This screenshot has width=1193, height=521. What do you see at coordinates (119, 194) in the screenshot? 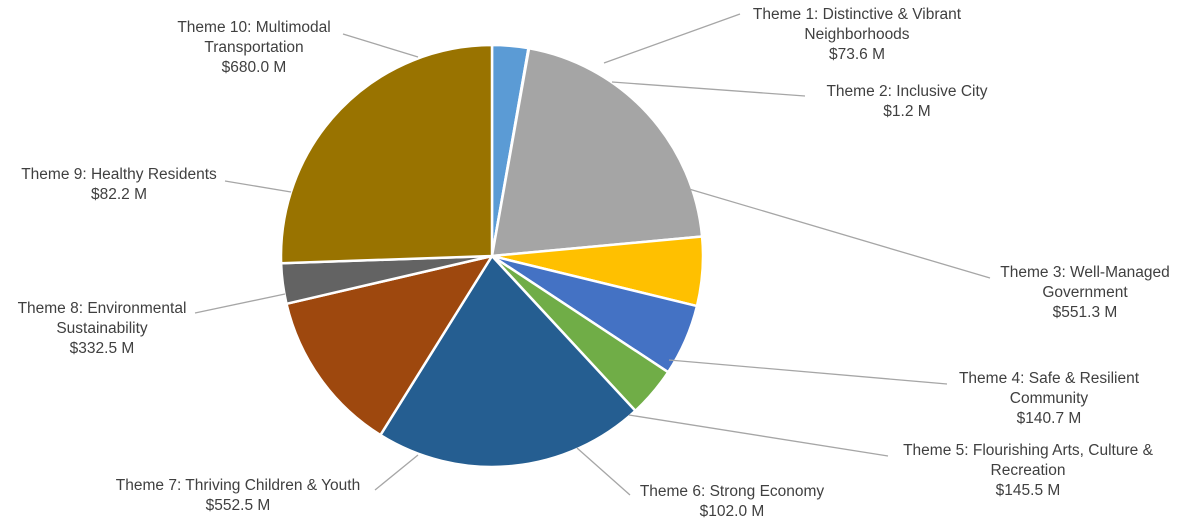
I see `data-label-value: $82.2 M` at bounding box center [119, 194].